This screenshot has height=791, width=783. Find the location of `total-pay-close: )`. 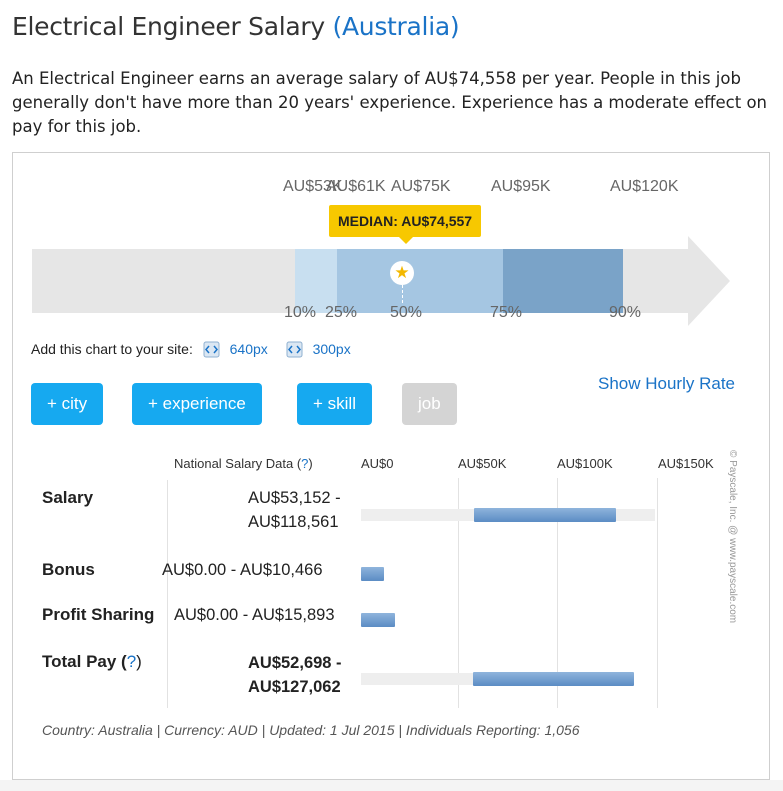

total-pay-close: ) is located at coordinates (139, 661).